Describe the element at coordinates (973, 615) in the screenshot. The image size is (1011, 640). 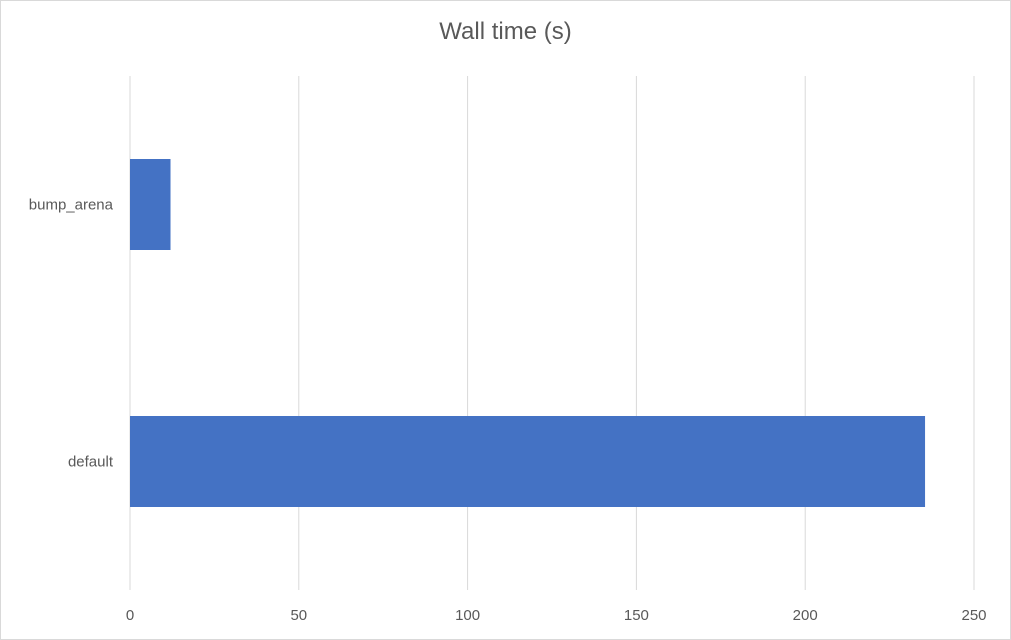
I see `x-tick-label-250: 250` at that location.